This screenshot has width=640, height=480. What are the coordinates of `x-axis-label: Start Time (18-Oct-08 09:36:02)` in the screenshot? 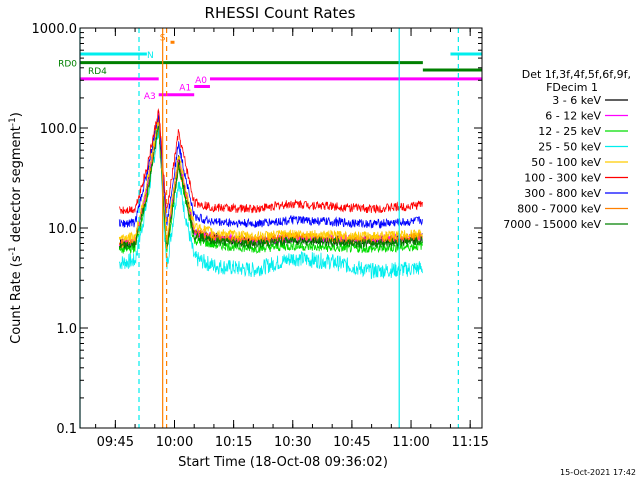 It's located at (283, 462).